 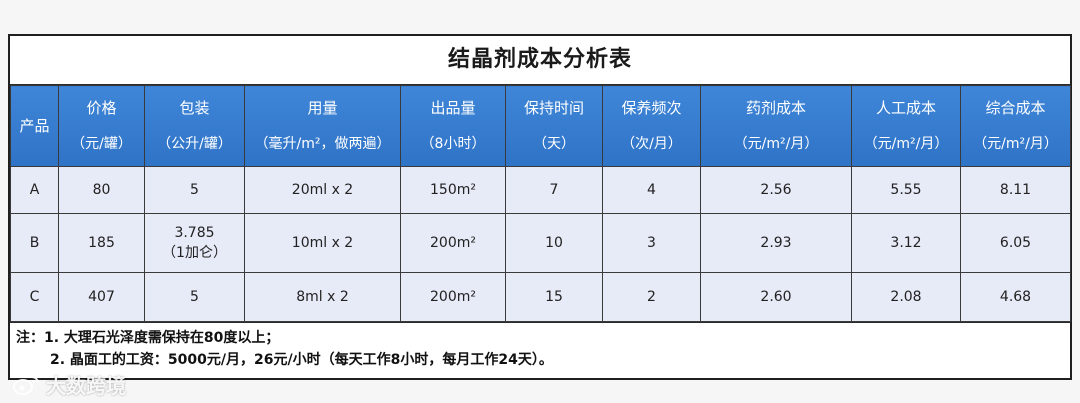 I want to click on table-title: 结晶剂成本分析表, so click(x=540, y=60).